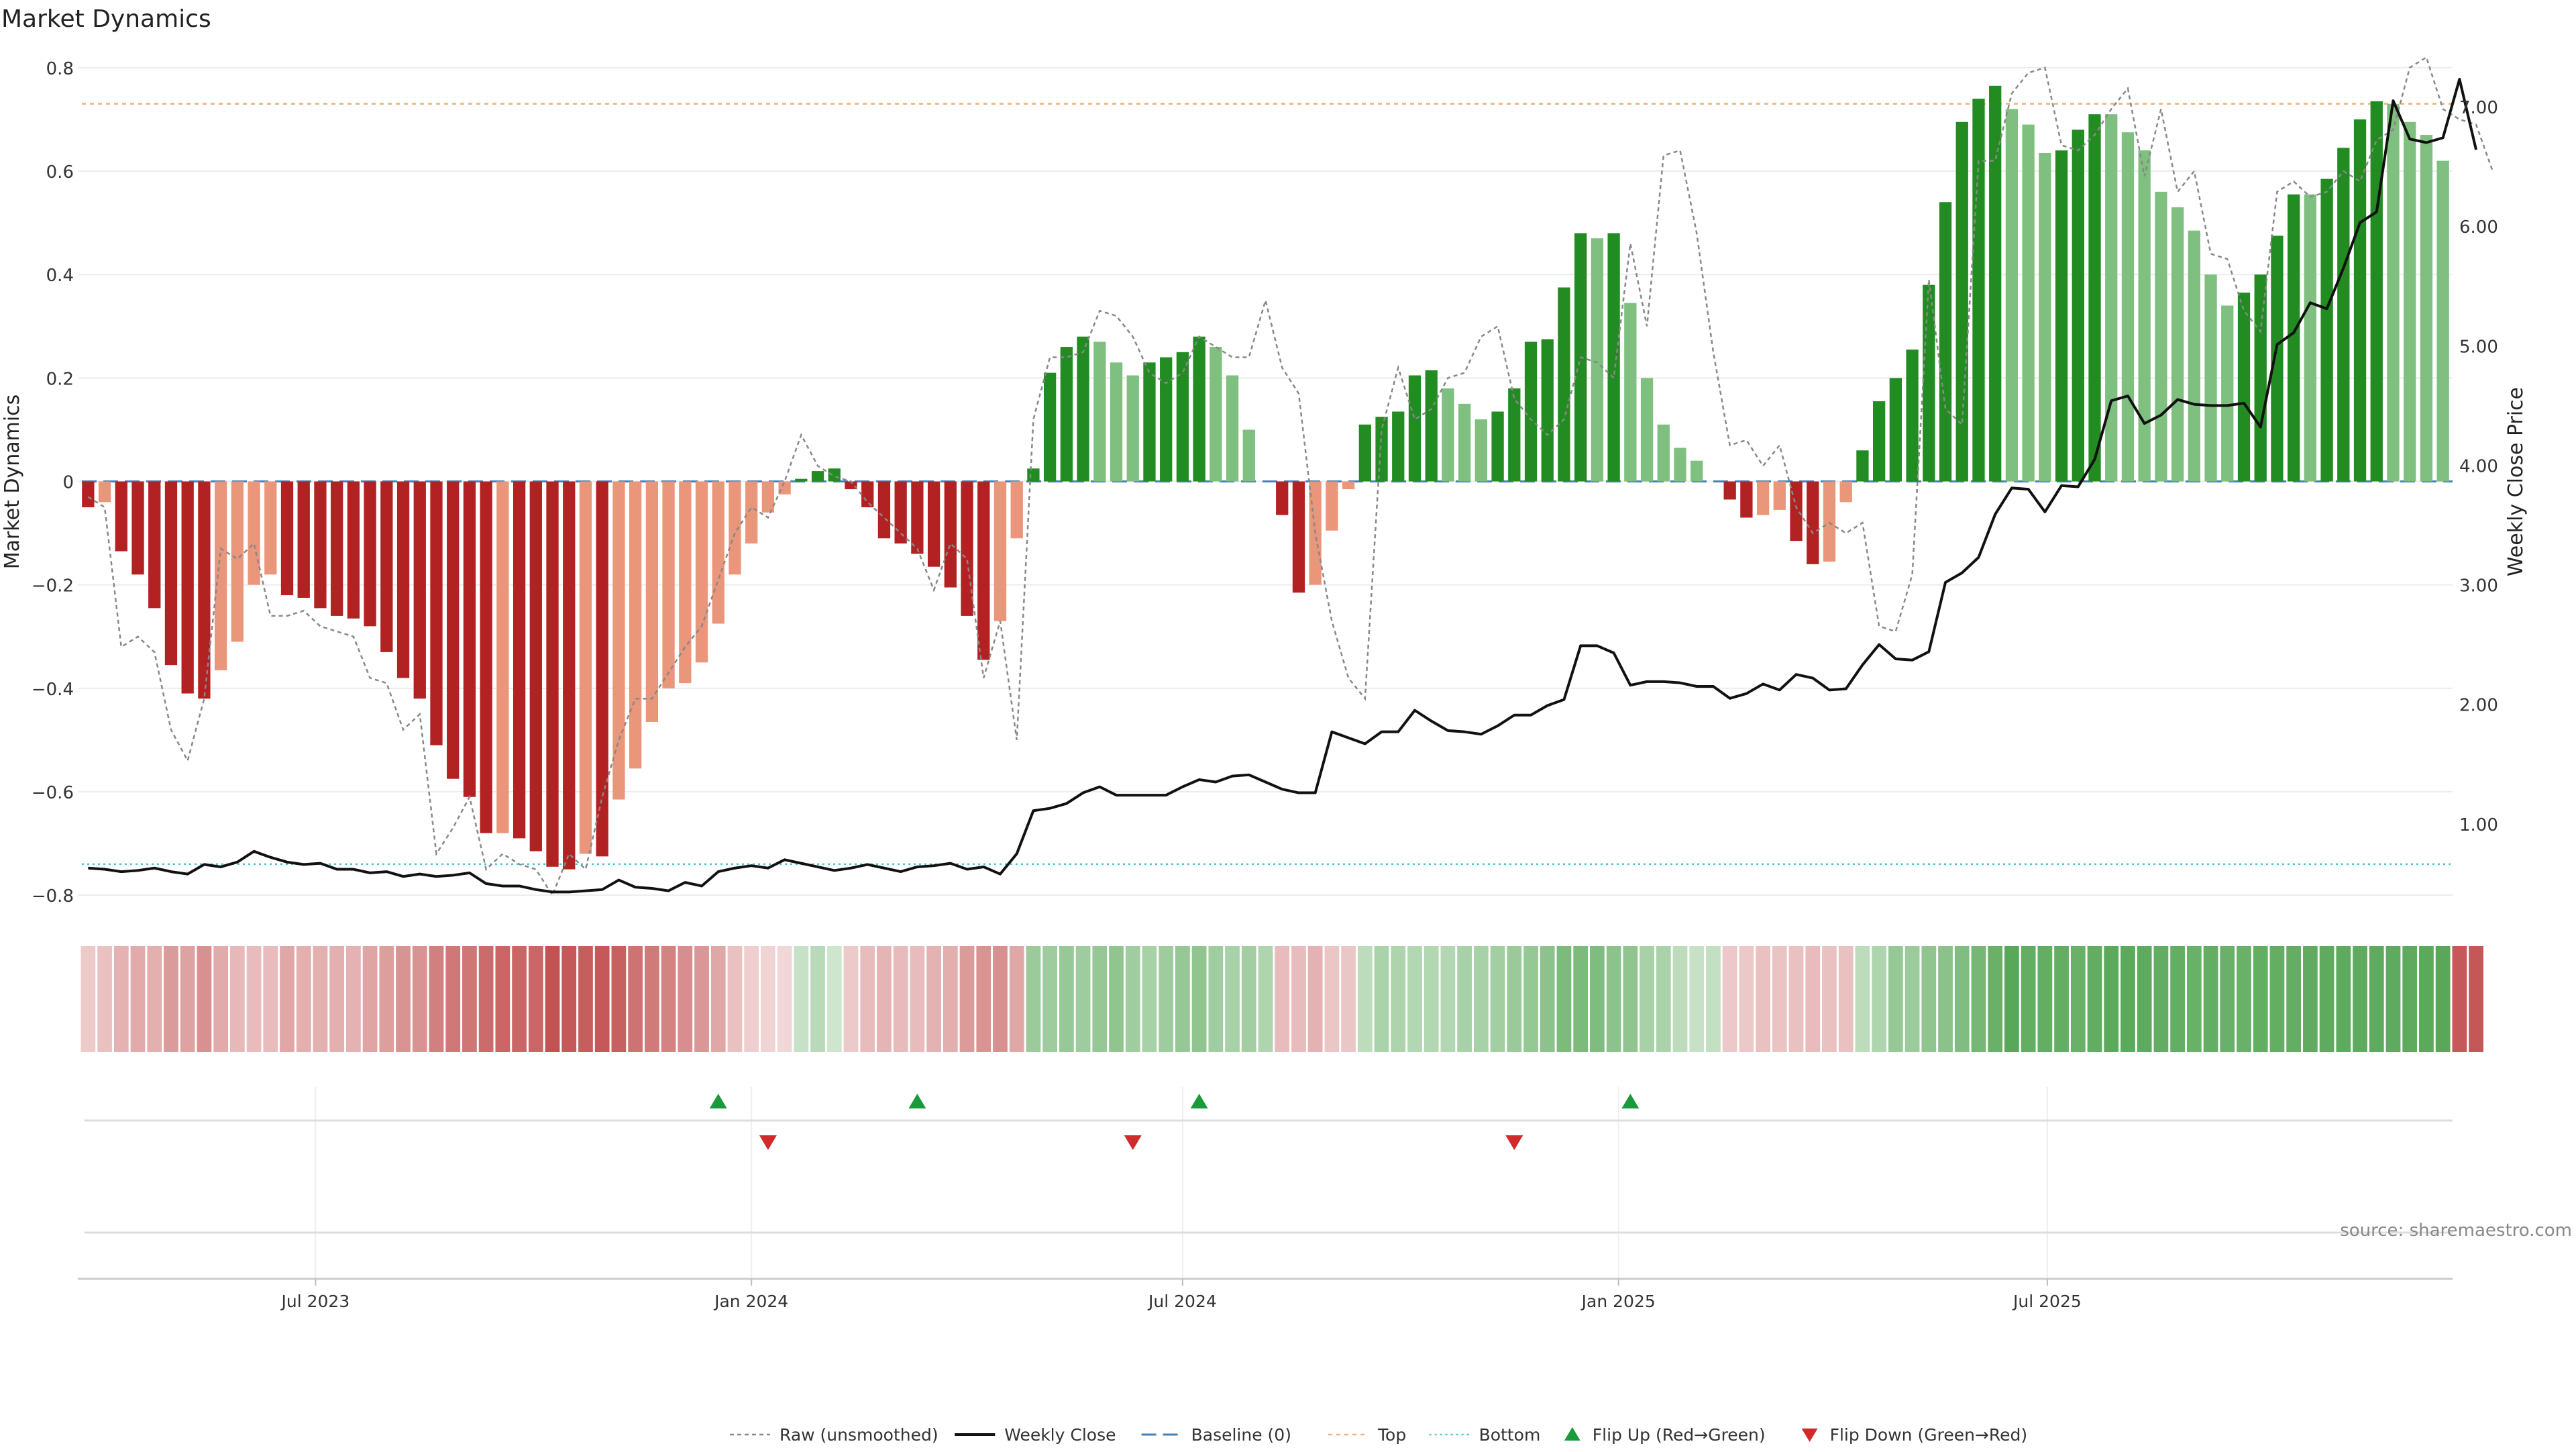  Describe the element at coordinates (1809, 1436) in the screenshot. I see `legend-swatch-flip-down` at that location.